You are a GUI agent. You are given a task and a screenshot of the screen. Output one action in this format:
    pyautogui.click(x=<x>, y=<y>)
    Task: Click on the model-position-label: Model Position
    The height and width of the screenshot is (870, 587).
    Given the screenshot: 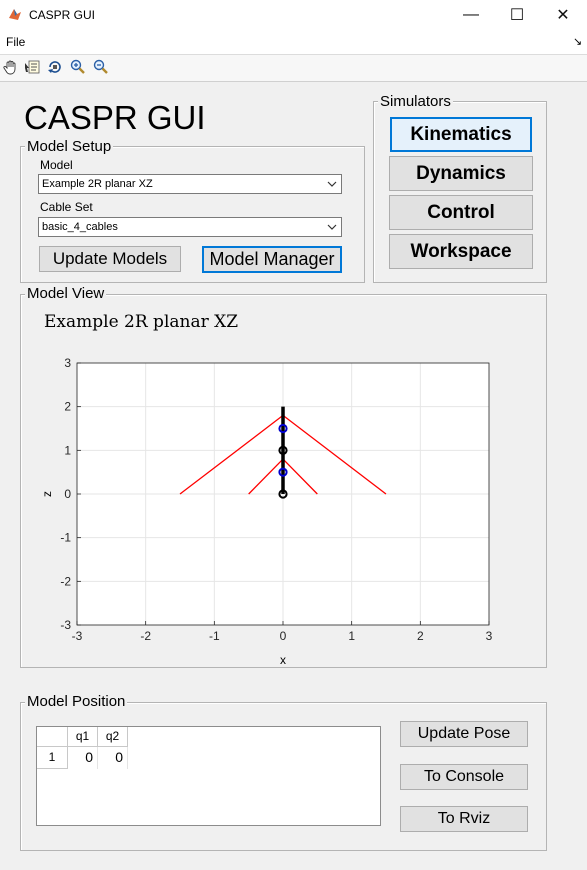 What is the action you would take?
    pyautogui.click(x=76, y=701)
    